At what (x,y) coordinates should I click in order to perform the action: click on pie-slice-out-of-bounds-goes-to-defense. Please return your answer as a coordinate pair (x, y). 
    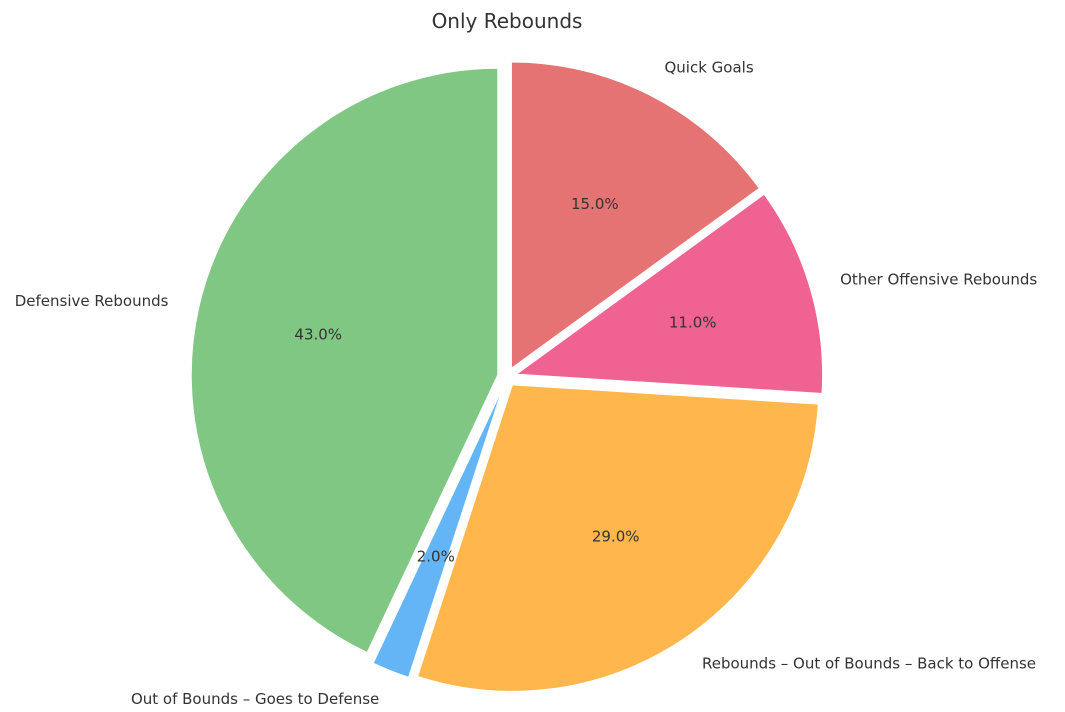
    Looking at the image, I should click on (438, 532).